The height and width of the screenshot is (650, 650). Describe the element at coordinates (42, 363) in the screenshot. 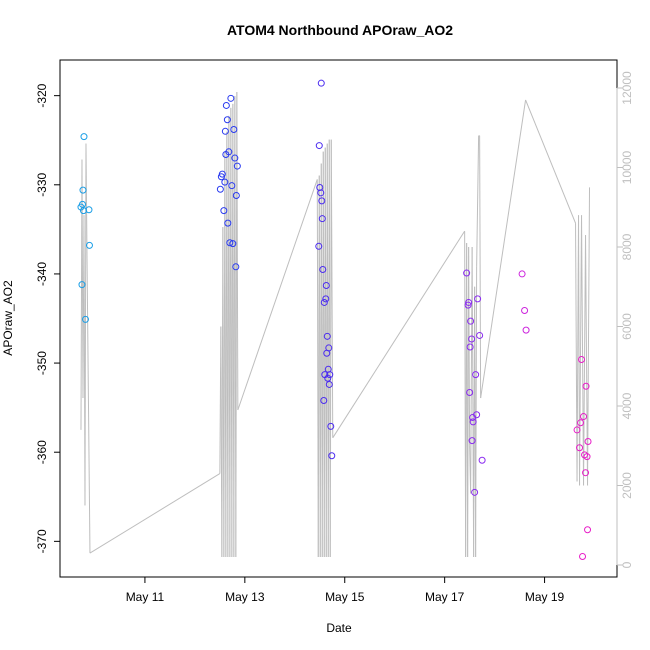

I see `y-tick-label-left: -350` at that location.